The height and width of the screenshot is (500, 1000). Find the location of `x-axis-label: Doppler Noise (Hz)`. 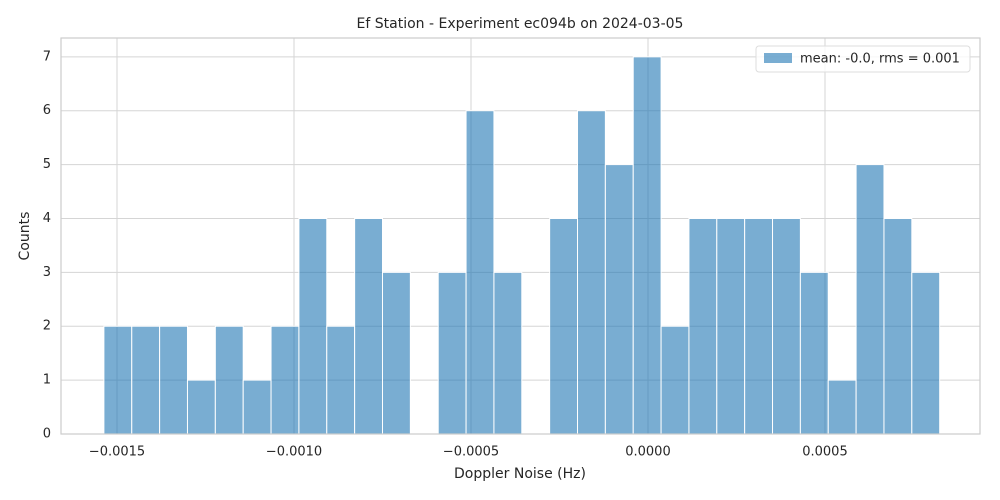

x-axis-label: Doppler Noise (Hz) is located at coordinates (520, 474).